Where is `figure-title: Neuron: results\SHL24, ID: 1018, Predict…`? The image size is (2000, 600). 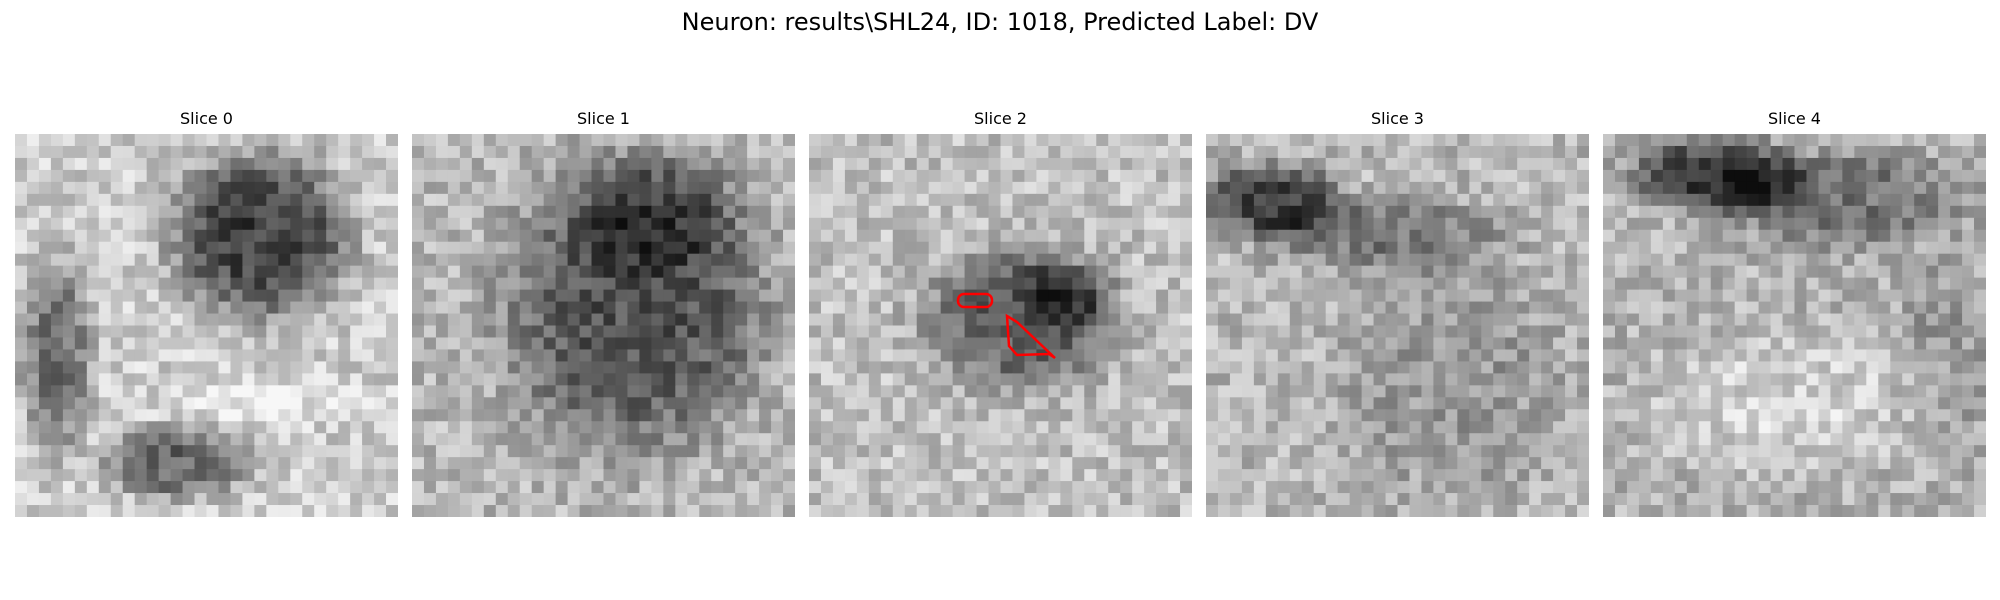
figure-title: Neuron: results\SHL24, ID: 1018, Predict… is located at coordinates (1000, 22).